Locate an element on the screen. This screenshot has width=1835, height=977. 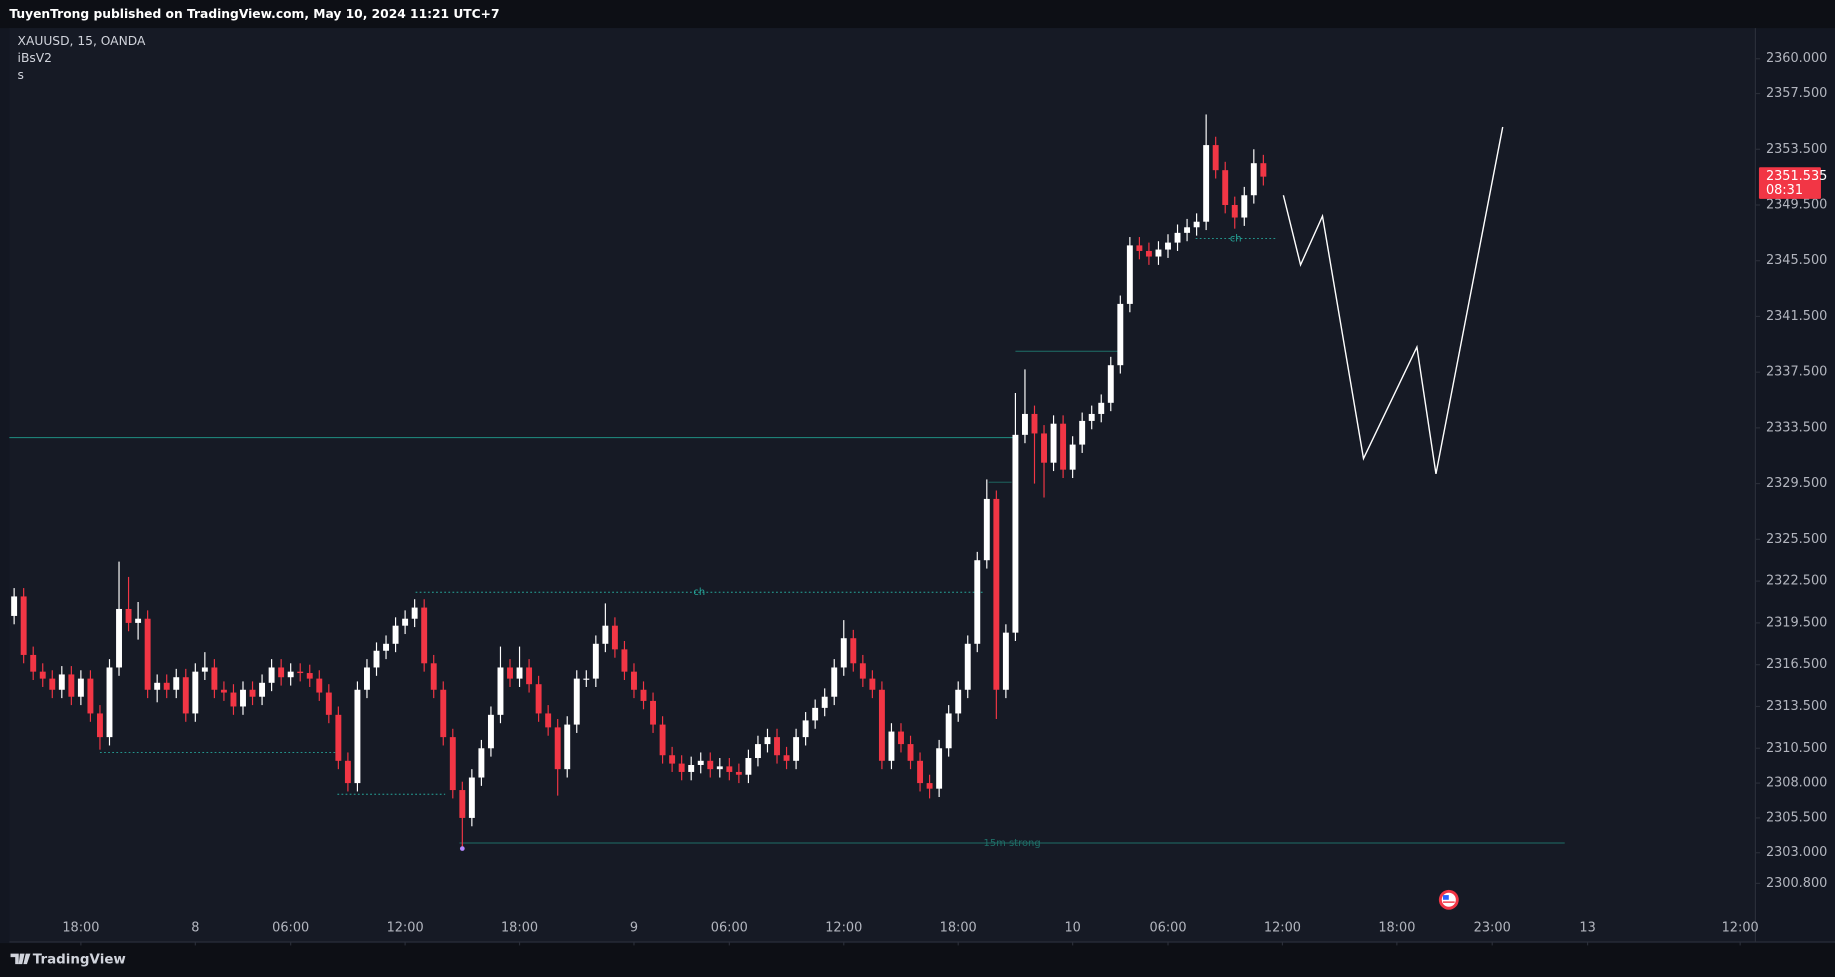
y-tick-label: 2353.500 is located at coordinates (1796, 149).